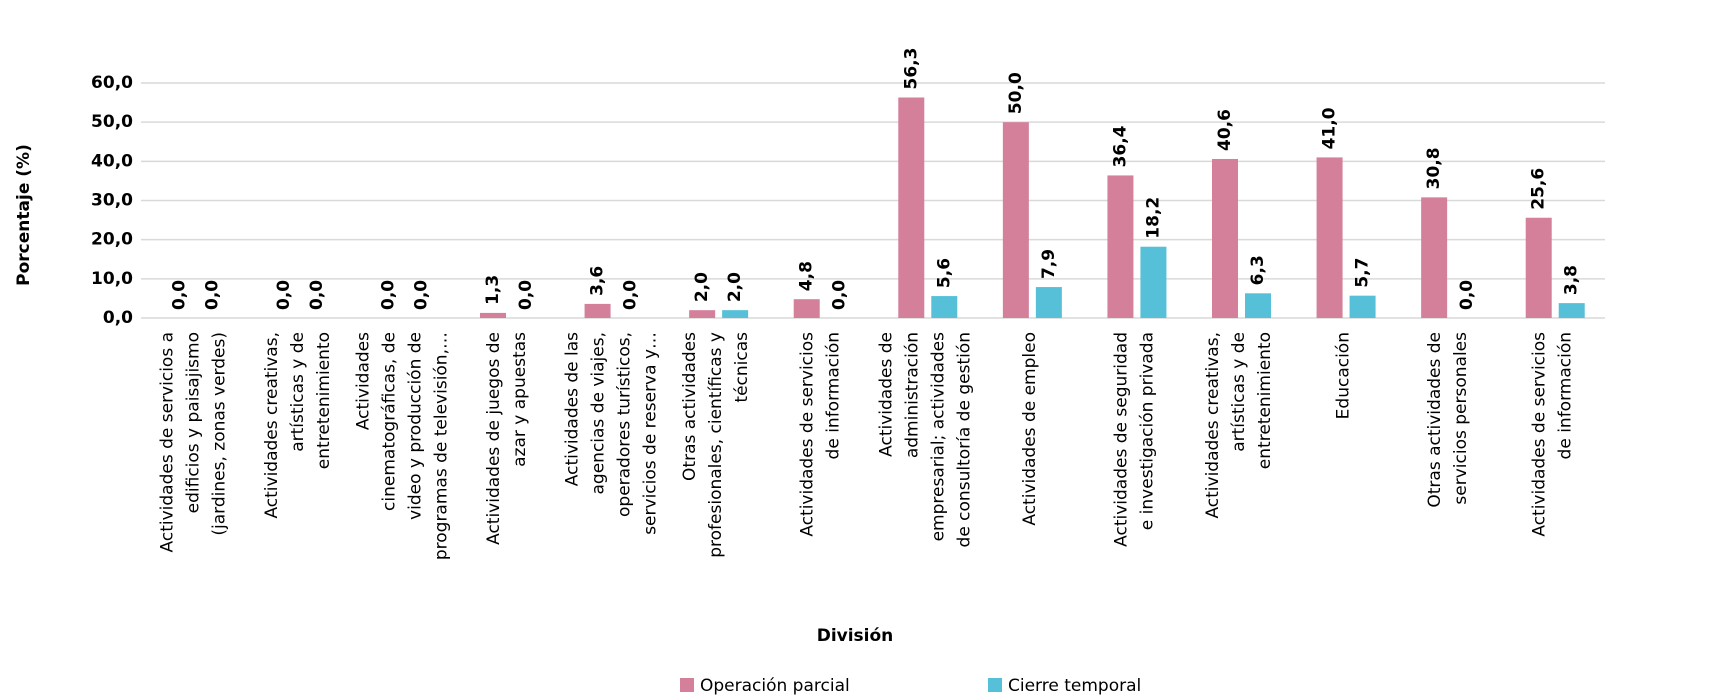 This screenshot has height=697, width=1735. What do you see at coordinates (1363, 273) in the screenshot?
I see `value-label: 5,7` at bounding box center [1363, 273].